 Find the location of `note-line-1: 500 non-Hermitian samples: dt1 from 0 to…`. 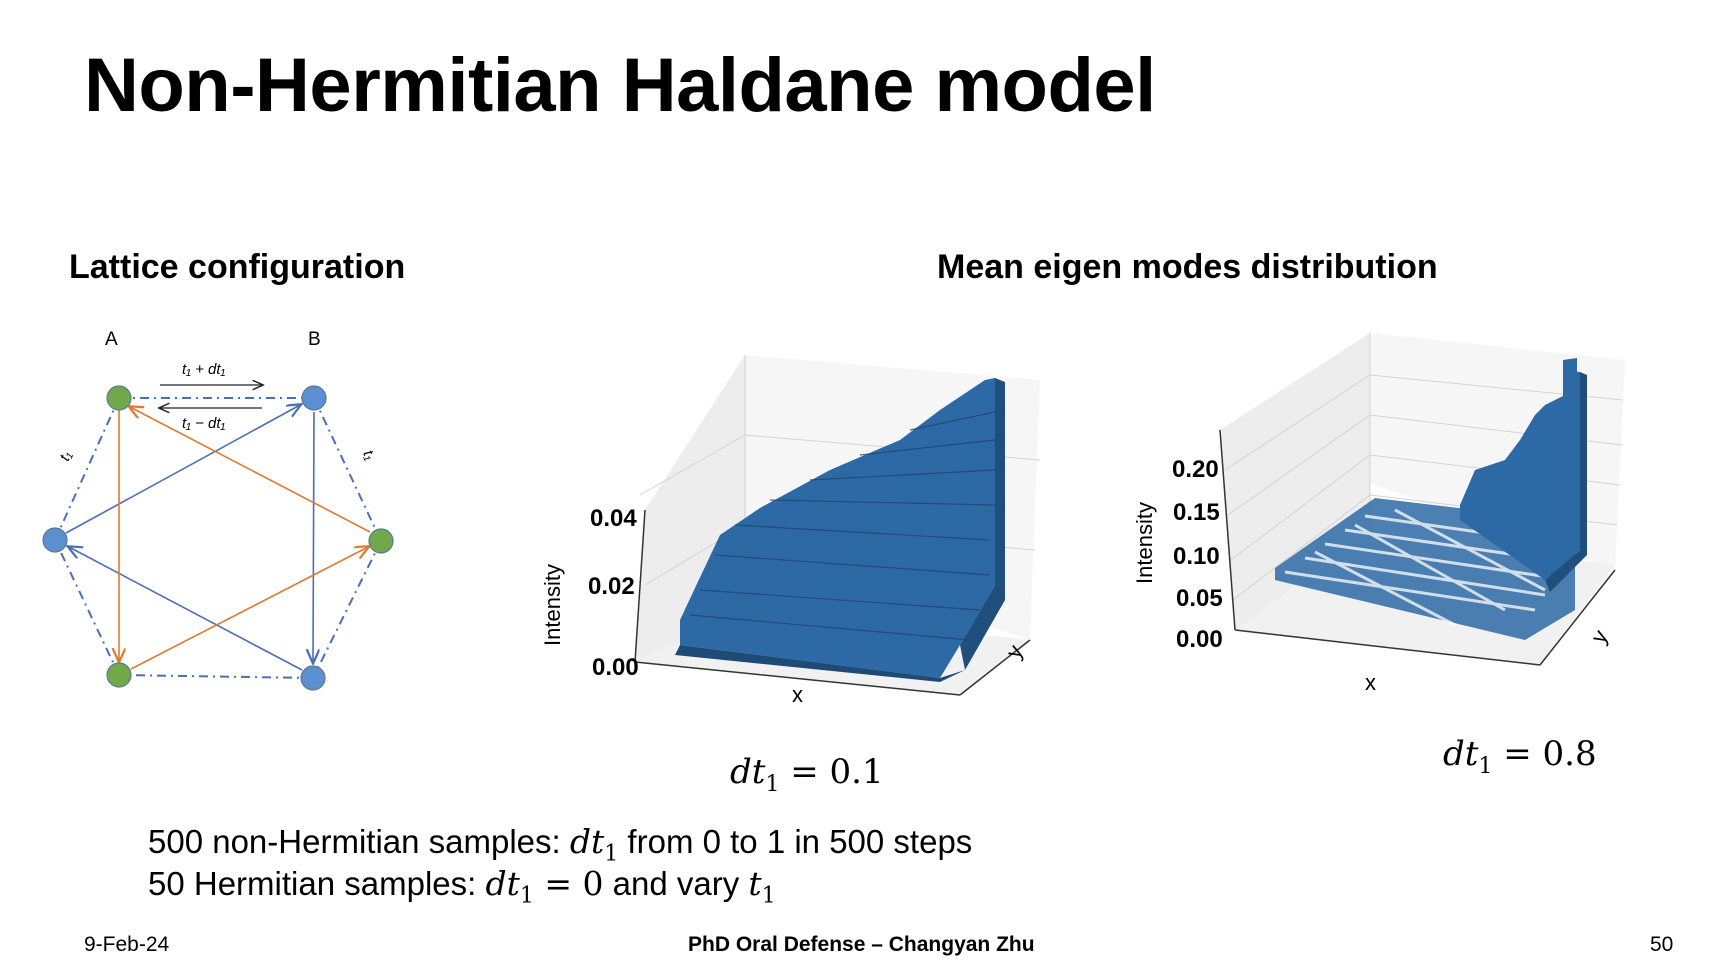

note-line-1: 500 non-Hermitian samples: dt1 from 0 to… is located at coordinates (560, 844).